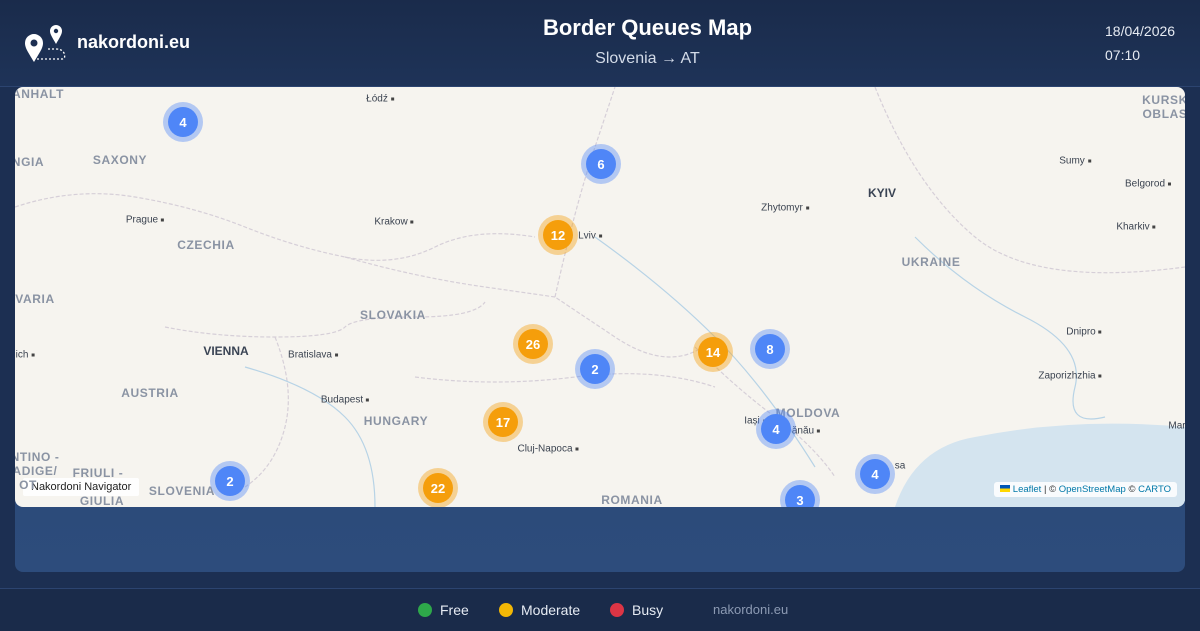 This screenshot has height=631, width=1200. Describe the element at coordinates (102, 500) in the screenshot. I see `map-label: GIULIA` at that location.